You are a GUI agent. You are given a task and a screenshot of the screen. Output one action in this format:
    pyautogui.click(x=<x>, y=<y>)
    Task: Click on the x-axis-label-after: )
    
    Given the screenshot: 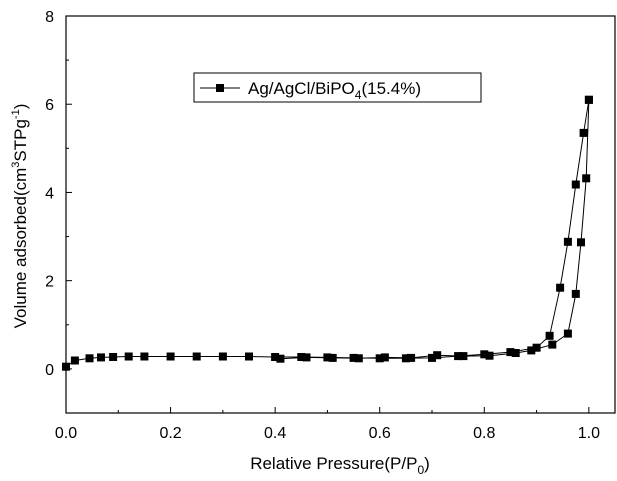 What is the action you would take?
    pyautogui.click(x=427, y=463)
    